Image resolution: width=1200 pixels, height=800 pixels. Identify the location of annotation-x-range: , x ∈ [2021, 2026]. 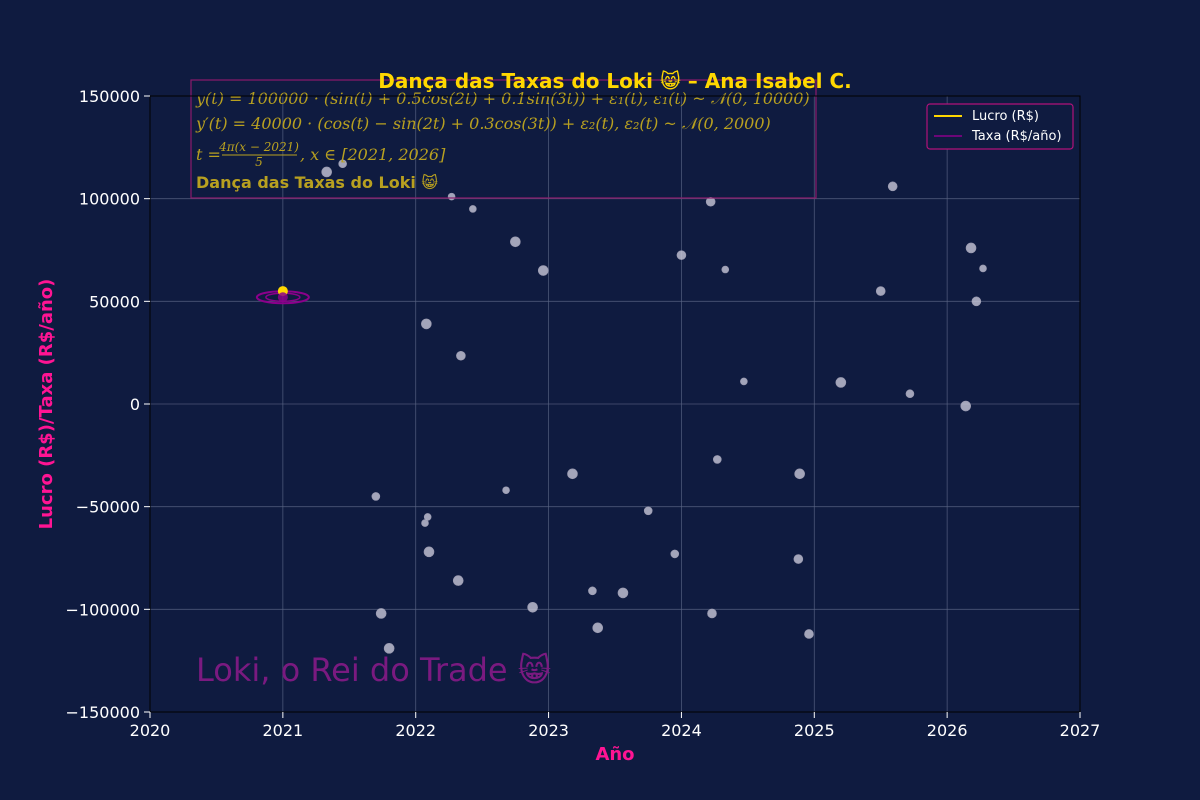
(373, 154).